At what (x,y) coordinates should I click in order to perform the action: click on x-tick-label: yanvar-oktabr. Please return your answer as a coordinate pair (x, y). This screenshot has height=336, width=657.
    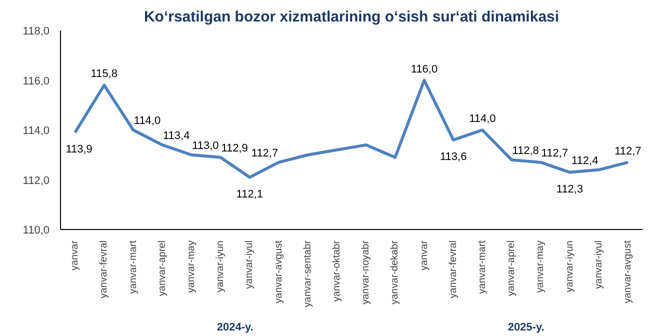
    Looking at the image, I should click on (336, 271).